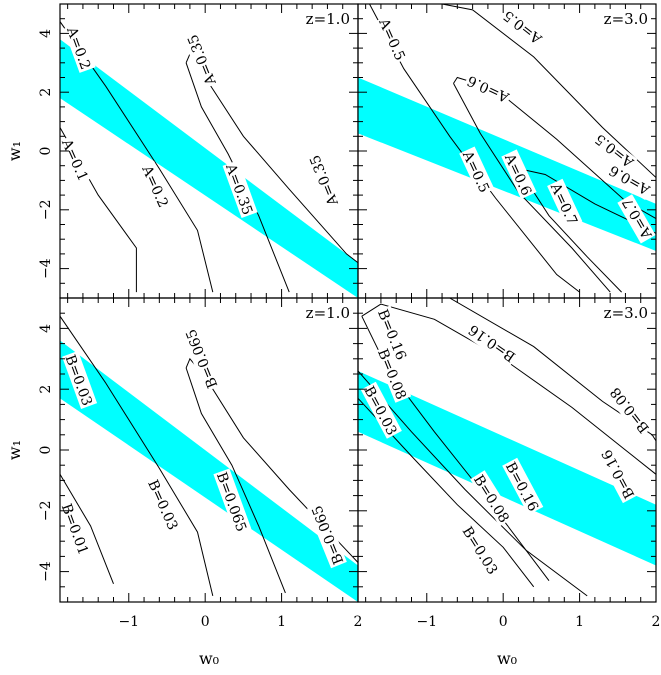 The height and width of the screenshot is (675, 661). I want to click on contour-label-text: B=0.16, so click(492, 343).